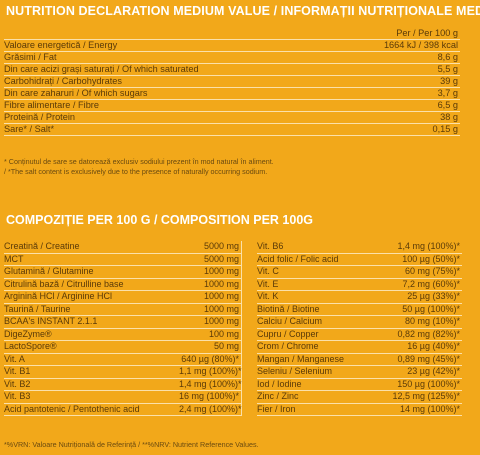 The width and height of the screenshot is (480, 455). What do you see at coordinates (17, 371) in the screenshot?
I see `ingredient-name: Vit. B1` at bounding box center [17, 371].